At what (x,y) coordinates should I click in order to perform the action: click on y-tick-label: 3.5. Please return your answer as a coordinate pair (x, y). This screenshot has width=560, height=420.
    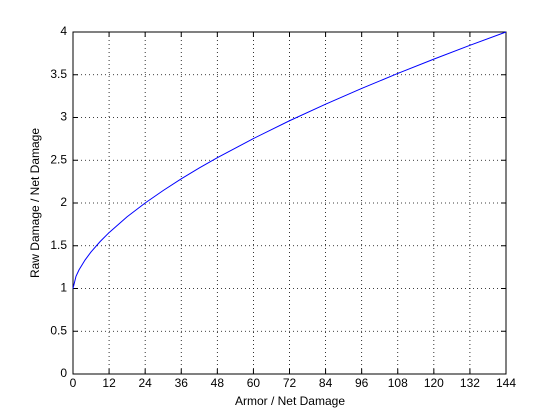
    Looking at the image, I should click on (58, 74).